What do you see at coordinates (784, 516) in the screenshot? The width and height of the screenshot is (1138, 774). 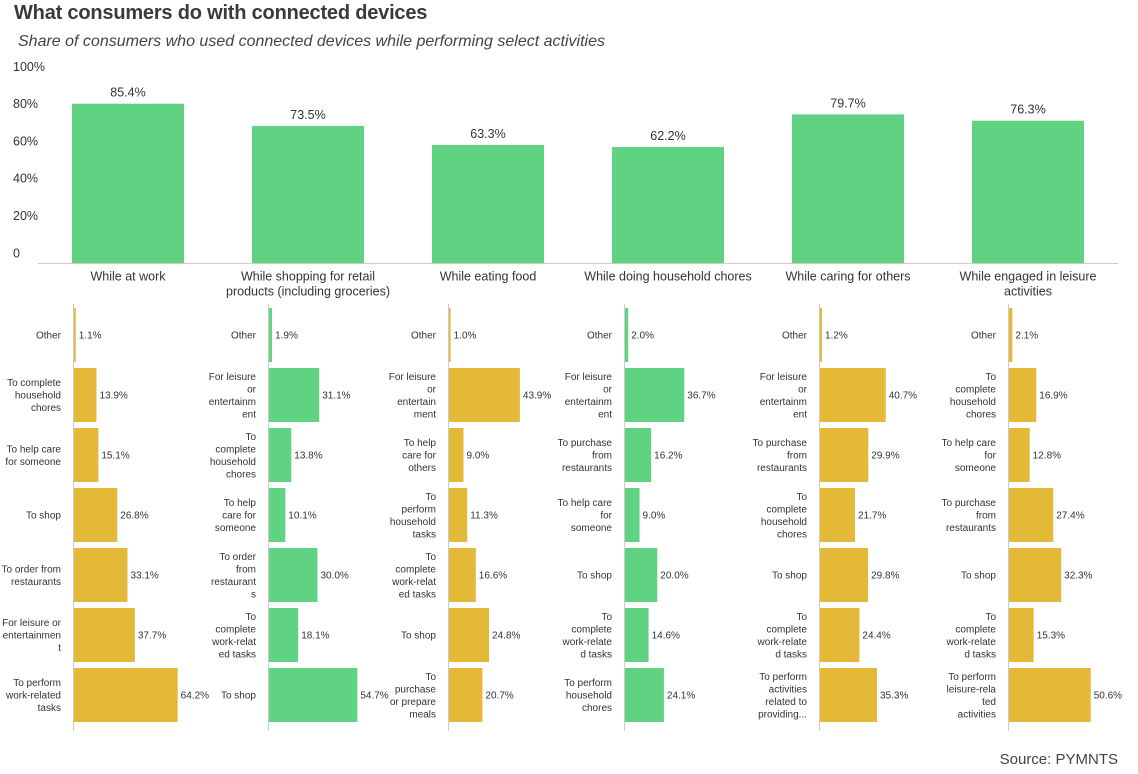 I see `panel-5-category-label: To complete household chores` at bounding box center [784, 516].